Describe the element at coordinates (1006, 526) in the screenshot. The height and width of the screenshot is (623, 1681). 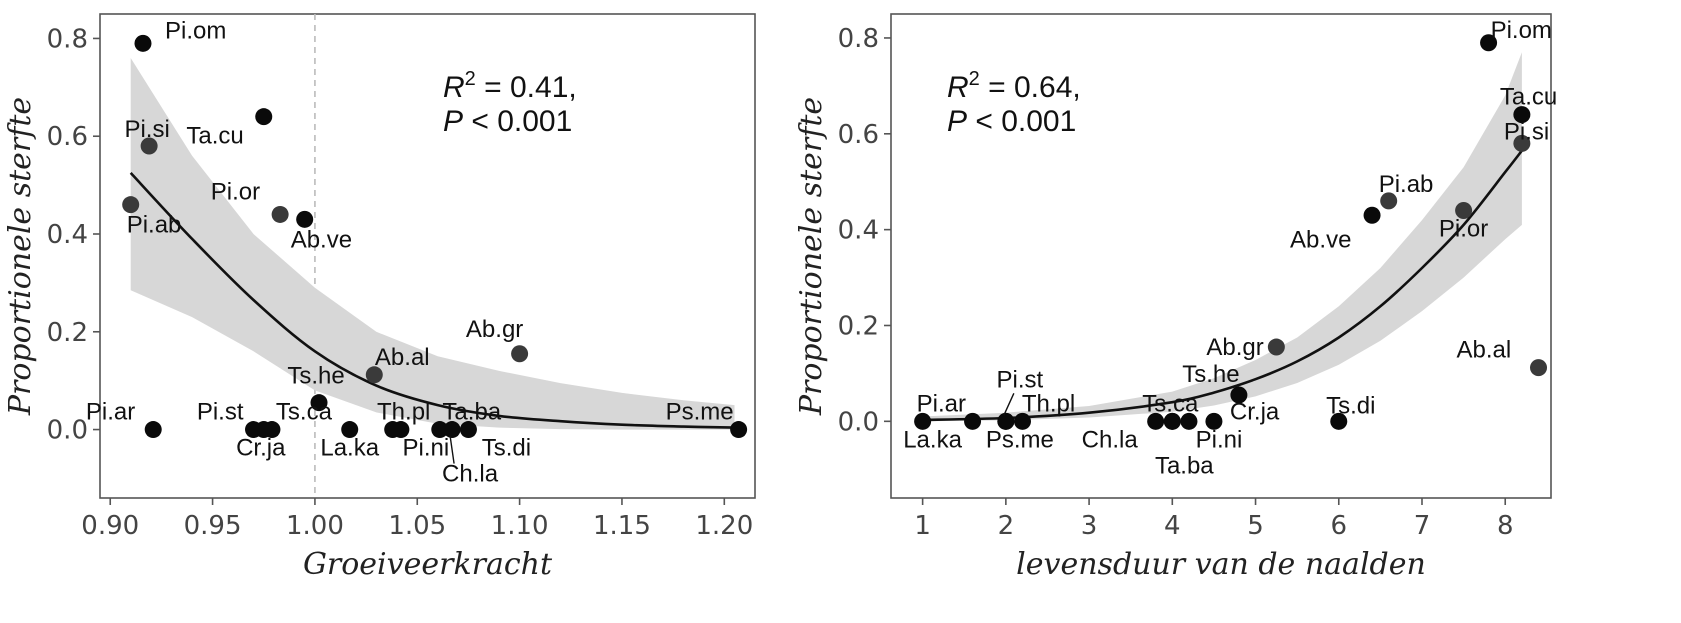
I see `x-tick-label: 2` at that location.